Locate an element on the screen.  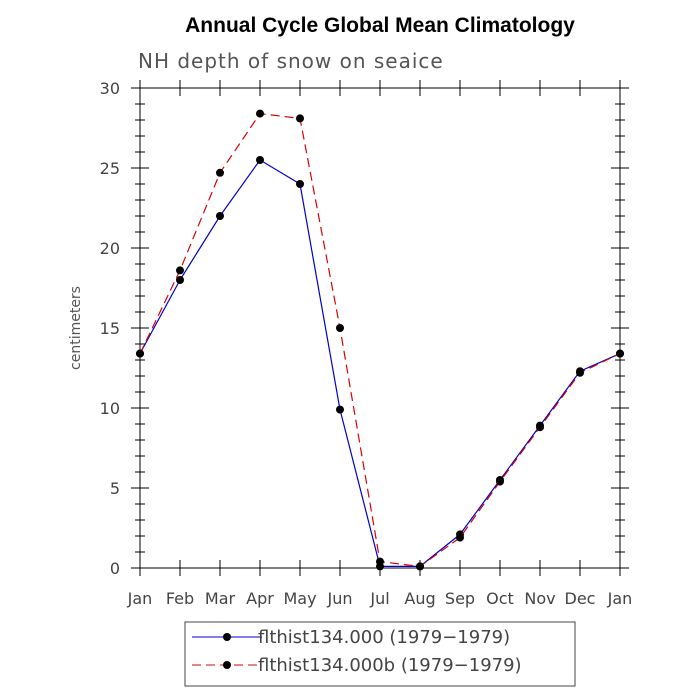
x-tick-label: Dec is located at coordinates (580, 598).